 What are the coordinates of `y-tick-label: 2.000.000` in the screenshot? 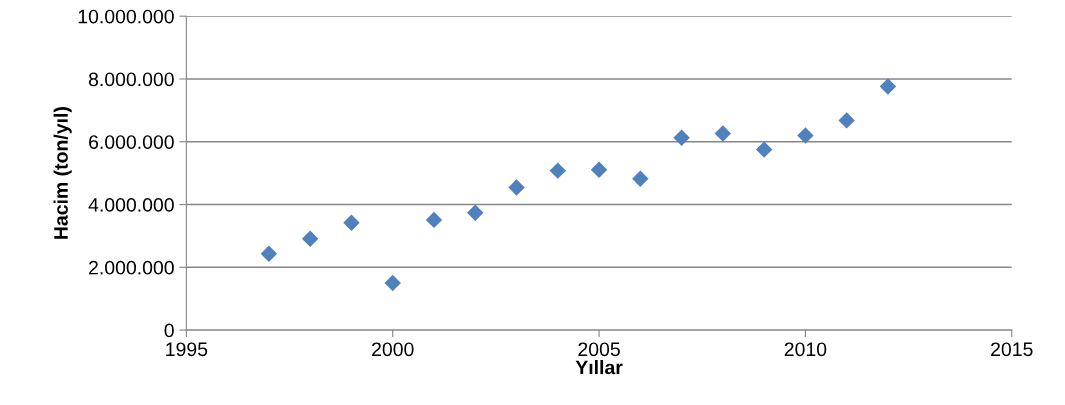 It's located at (131, 267).